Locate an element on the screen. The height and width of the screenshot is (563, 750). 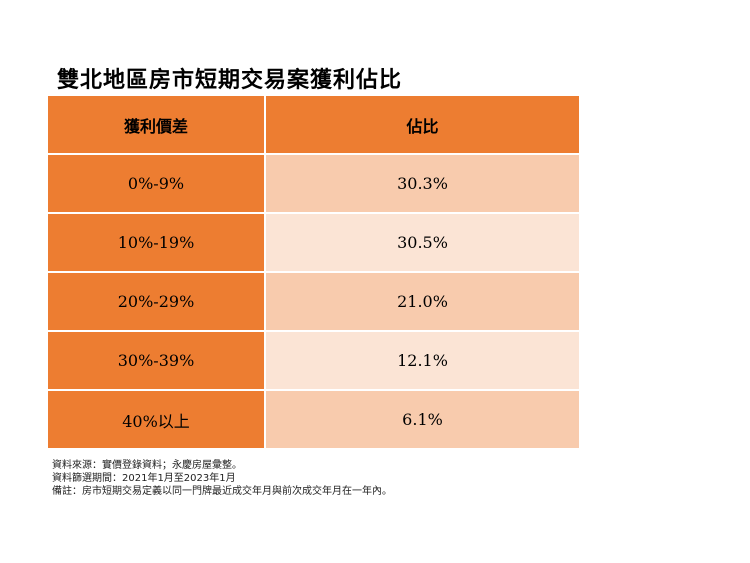
header-share: 佔比 is located at coordinates (422, 124).